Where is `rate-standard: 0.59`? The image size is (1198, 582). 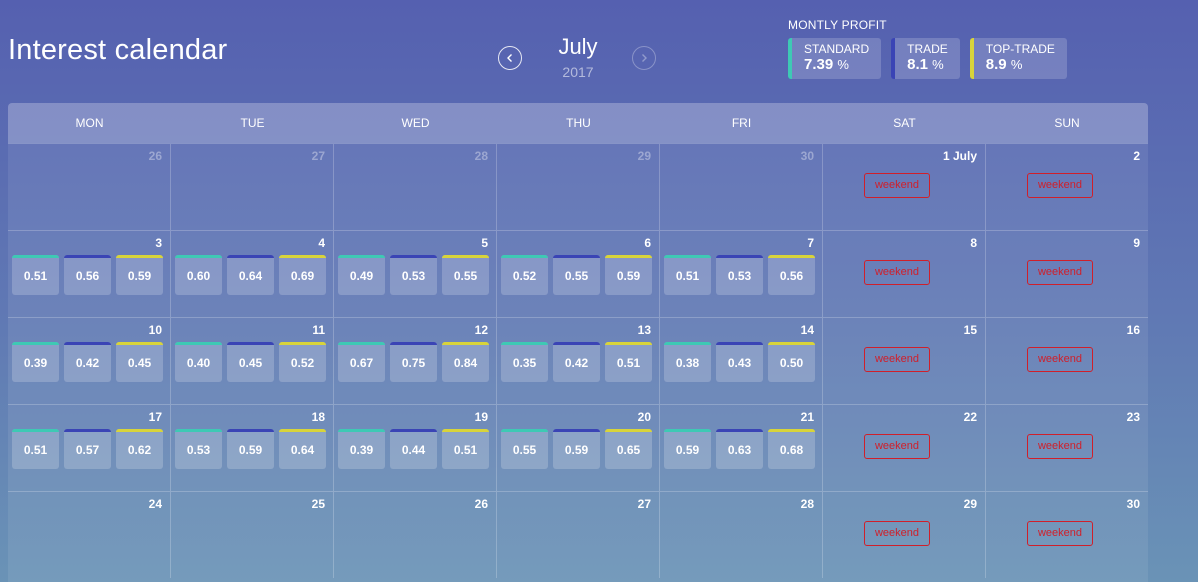 rate-standard: 0.59 is located at coordinates (687, 449).